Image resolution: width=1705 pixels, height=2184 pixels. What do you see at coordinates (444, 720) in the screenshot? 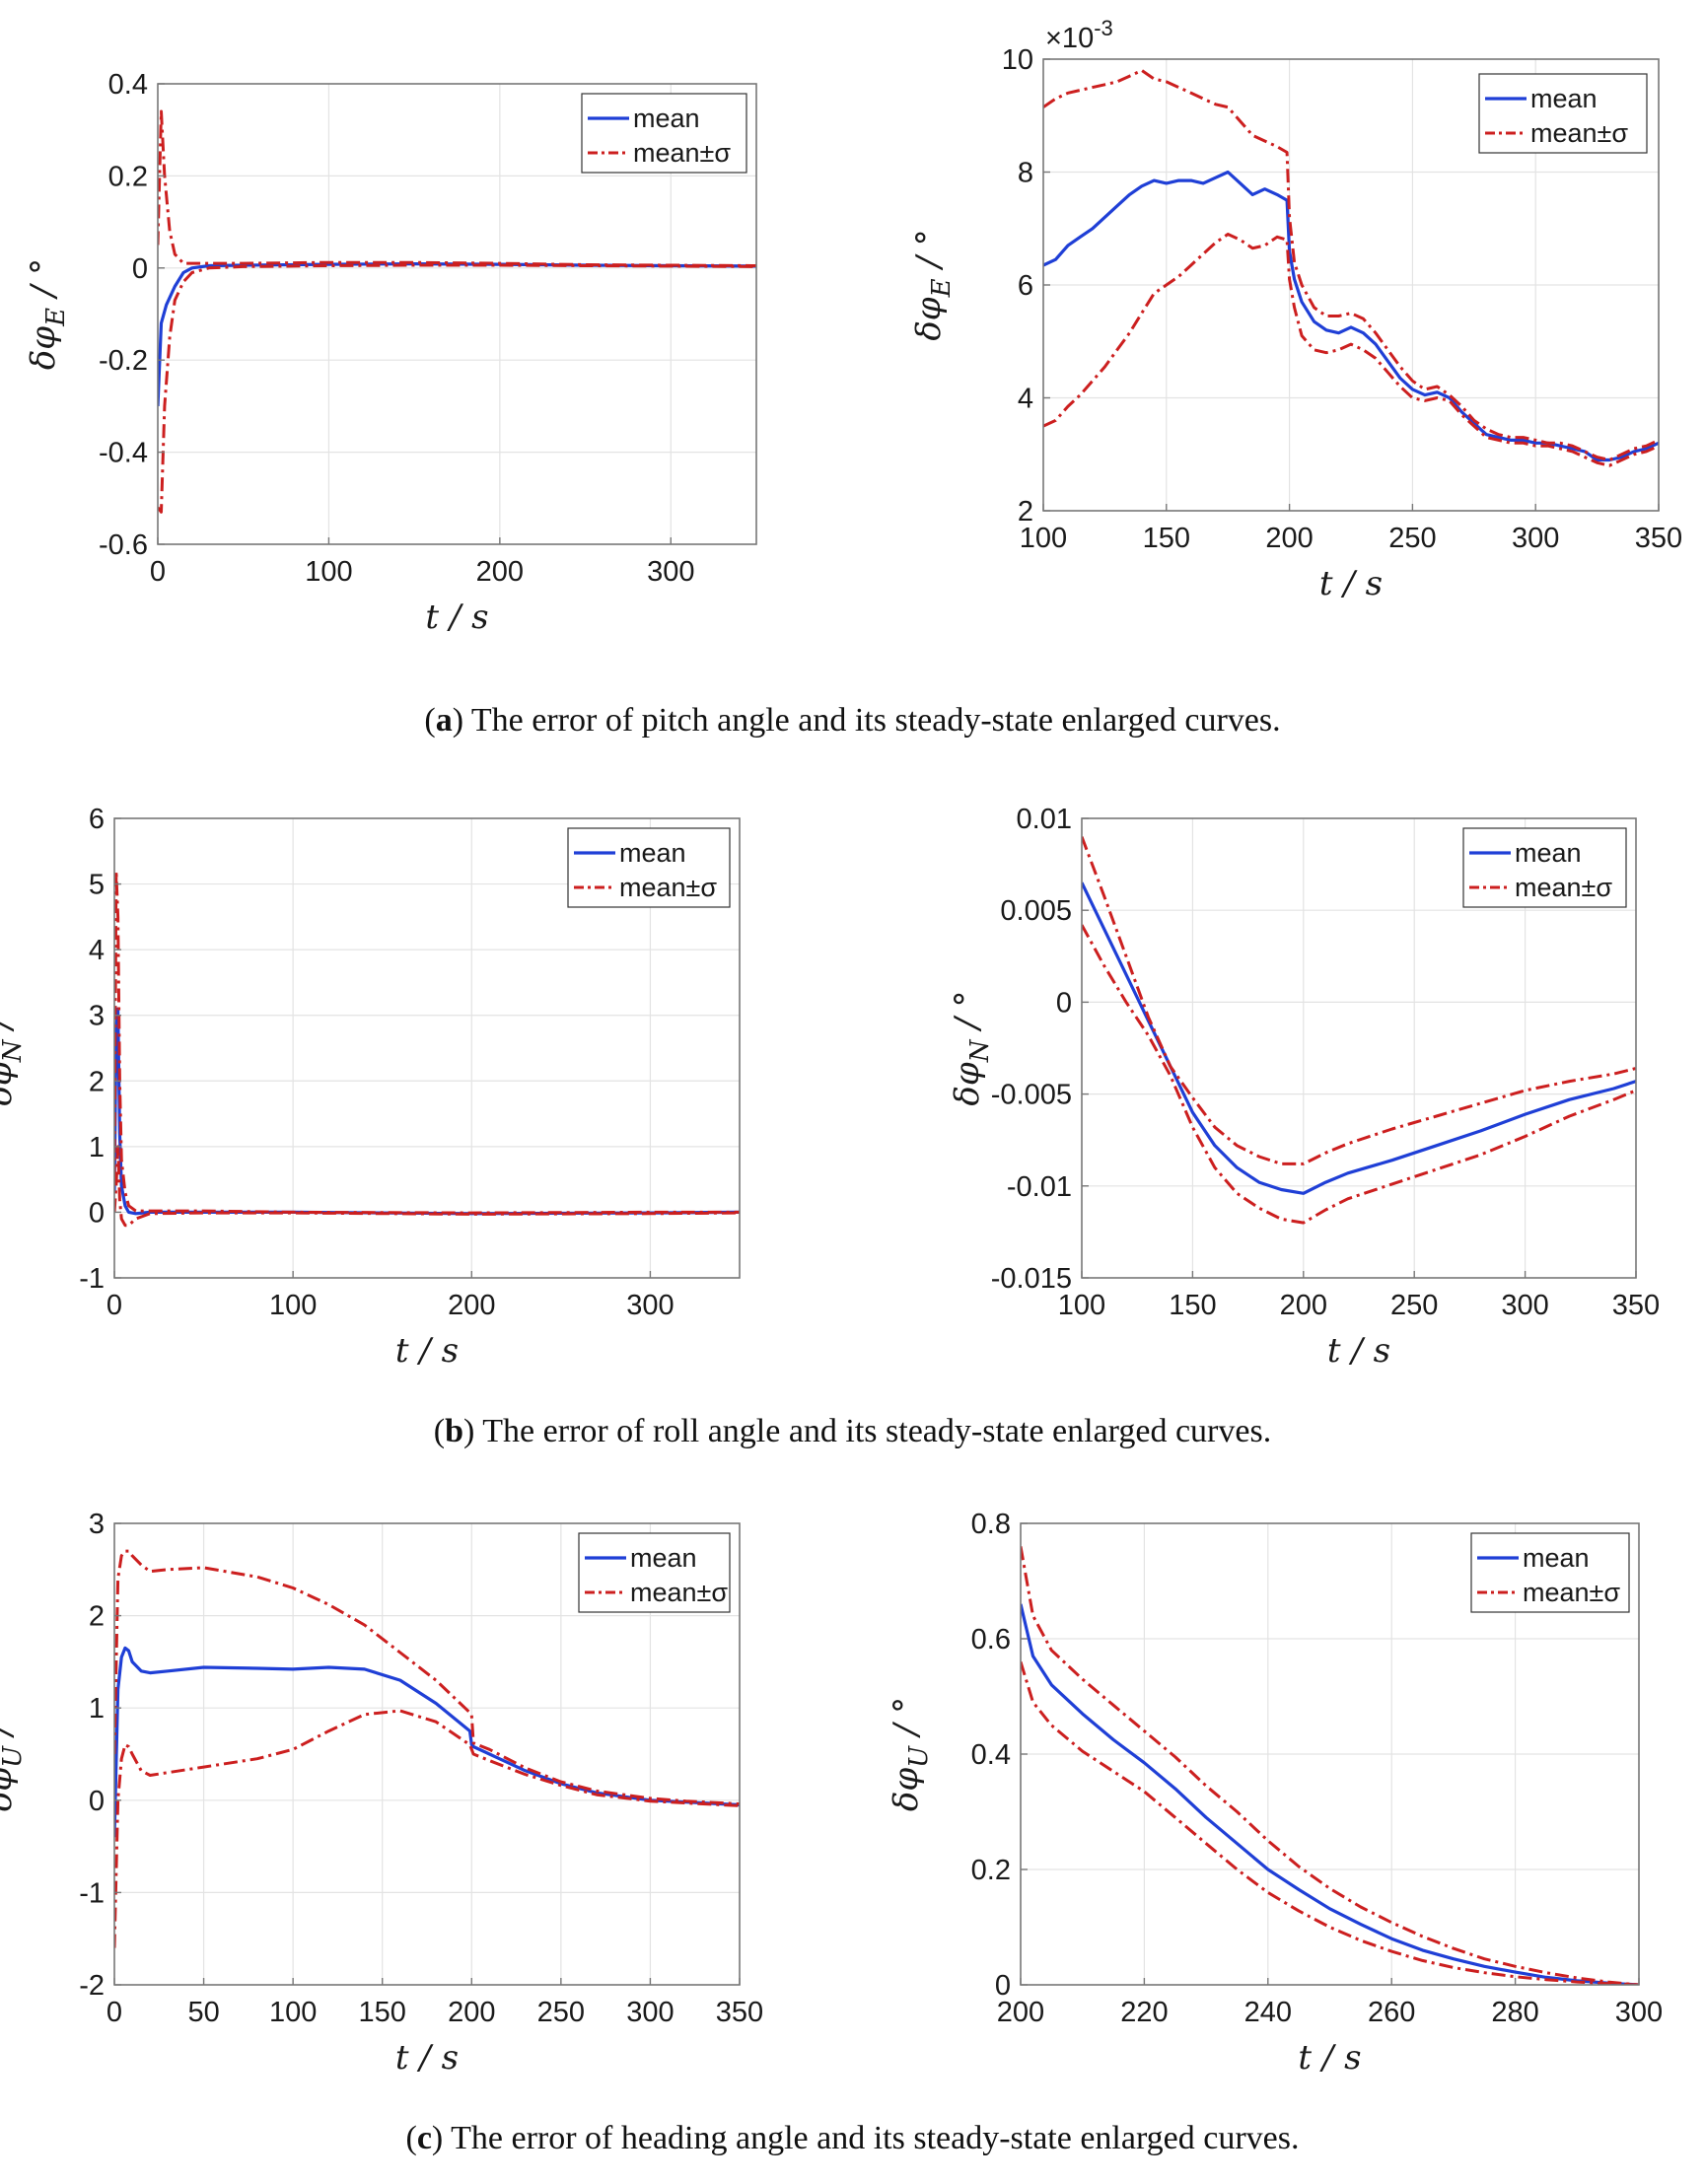
I see `caption-a-letter: a` at bounding box center [444, 720].